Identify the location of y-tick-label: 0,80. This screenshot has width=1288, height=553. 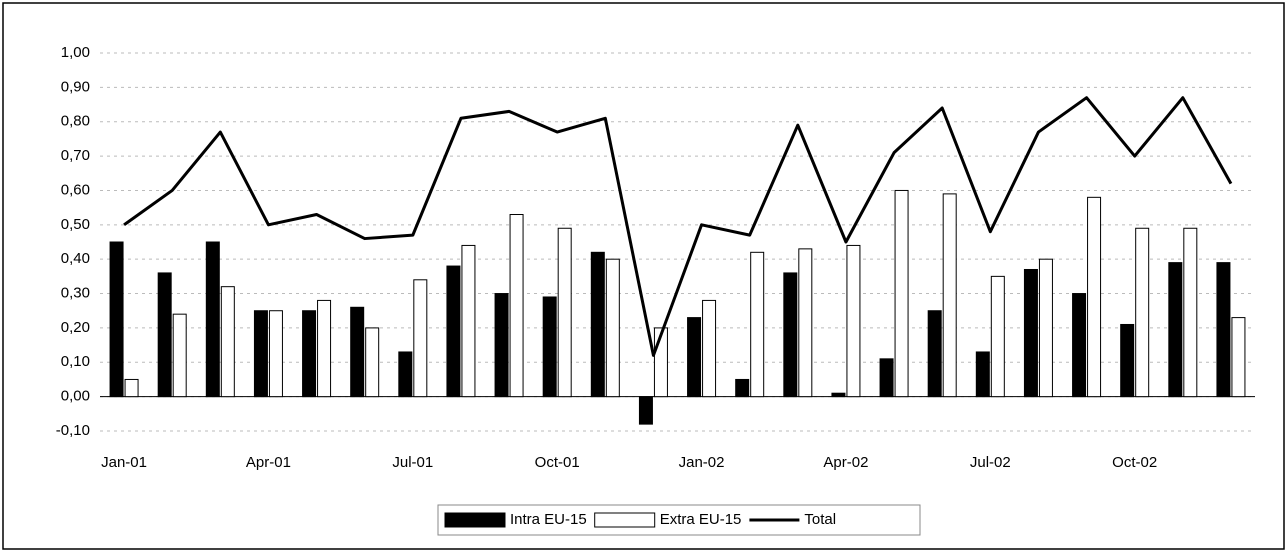
(75, 121).